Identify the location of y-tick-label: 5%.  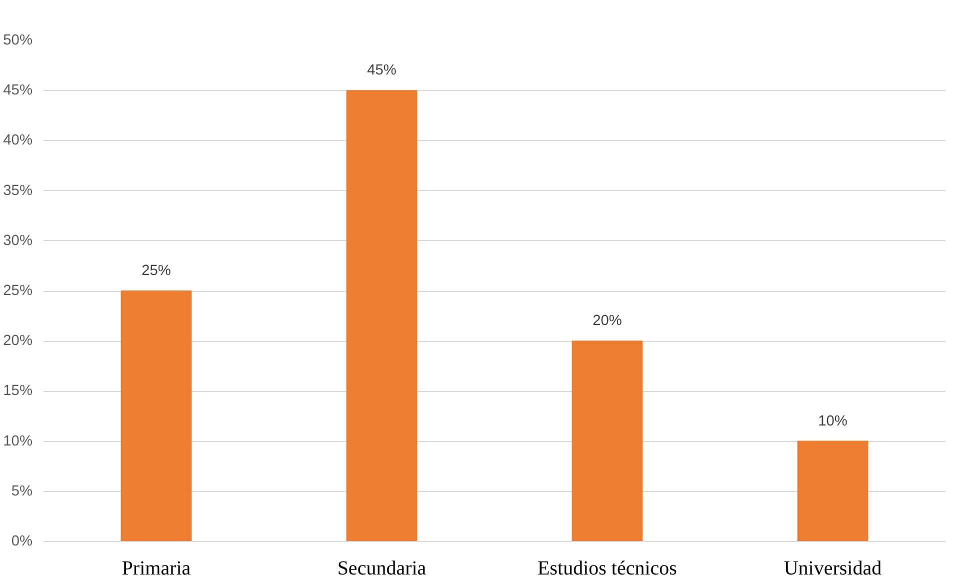
(22, 491).